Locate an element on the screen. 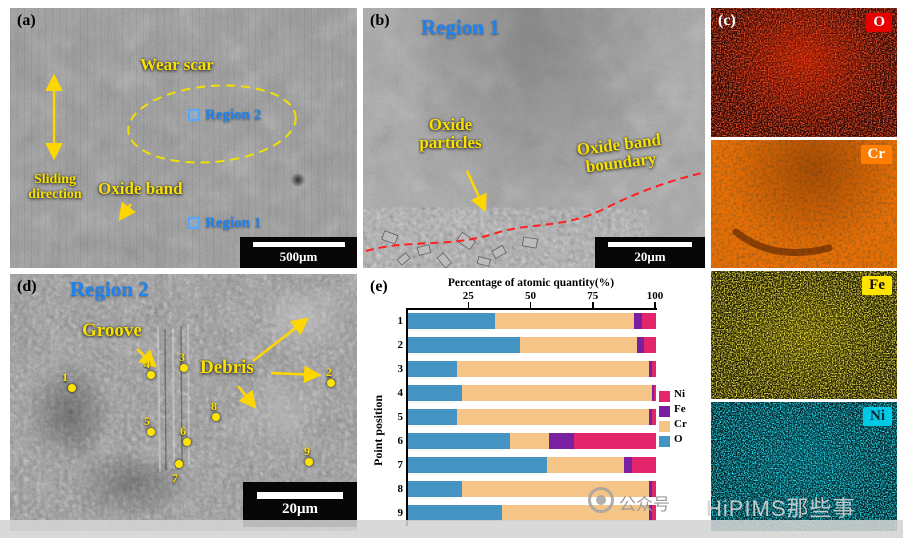 Image resolution: width=903 pixels, height=538 pixels. oxide-band-label: Oxide band is located at coordinates (140, 188).